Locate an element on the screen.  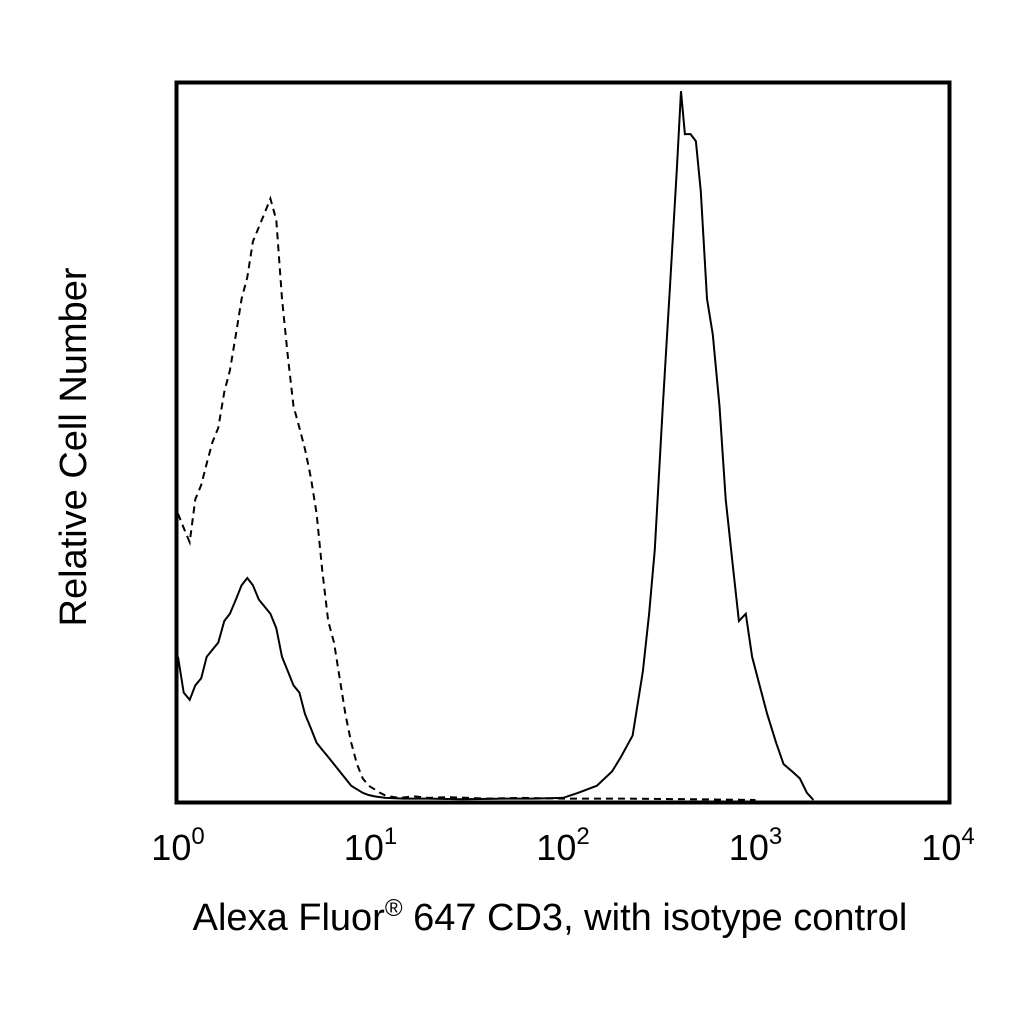
x-tick-labels: 10⁰ 10¹ 10² 10³ 10⁴ is located at coordinates (562, 845).